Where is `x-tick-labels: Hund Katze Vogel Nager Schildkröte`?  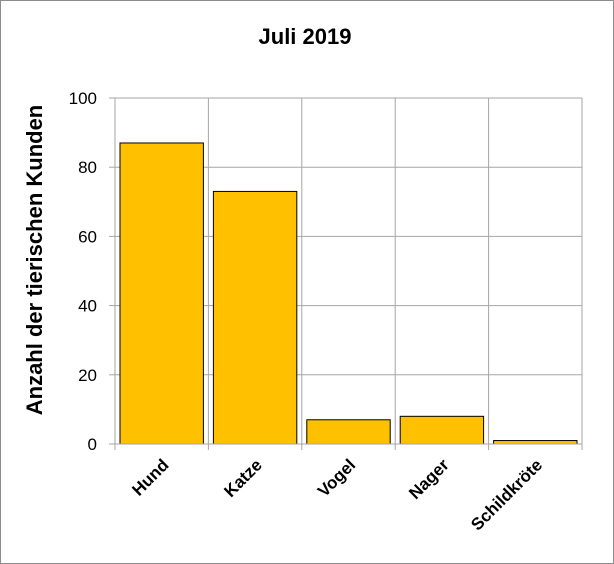 x-tick-labels: Hund Katze Vogel Nager Schildkröte is located at coordinates (337, 494).